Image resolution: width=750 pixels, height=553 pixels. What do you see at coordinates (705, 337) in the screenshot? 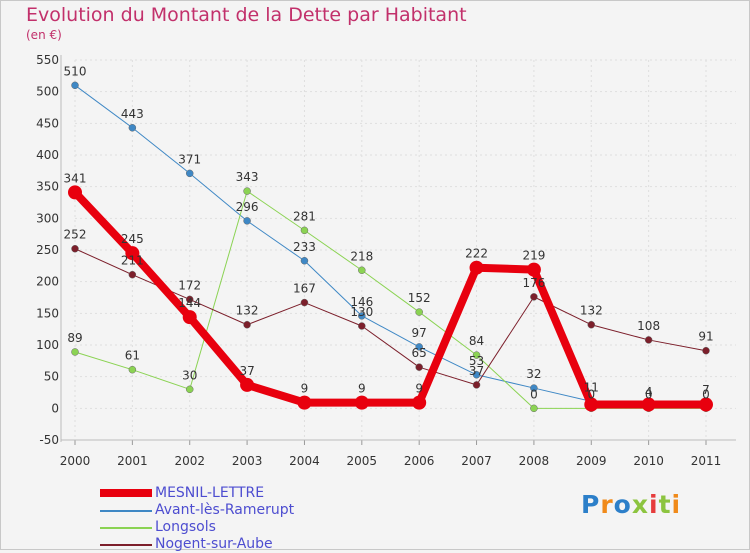
I see `data-label-nogent-sur-aube: 91` at bounding box center [705, 337].